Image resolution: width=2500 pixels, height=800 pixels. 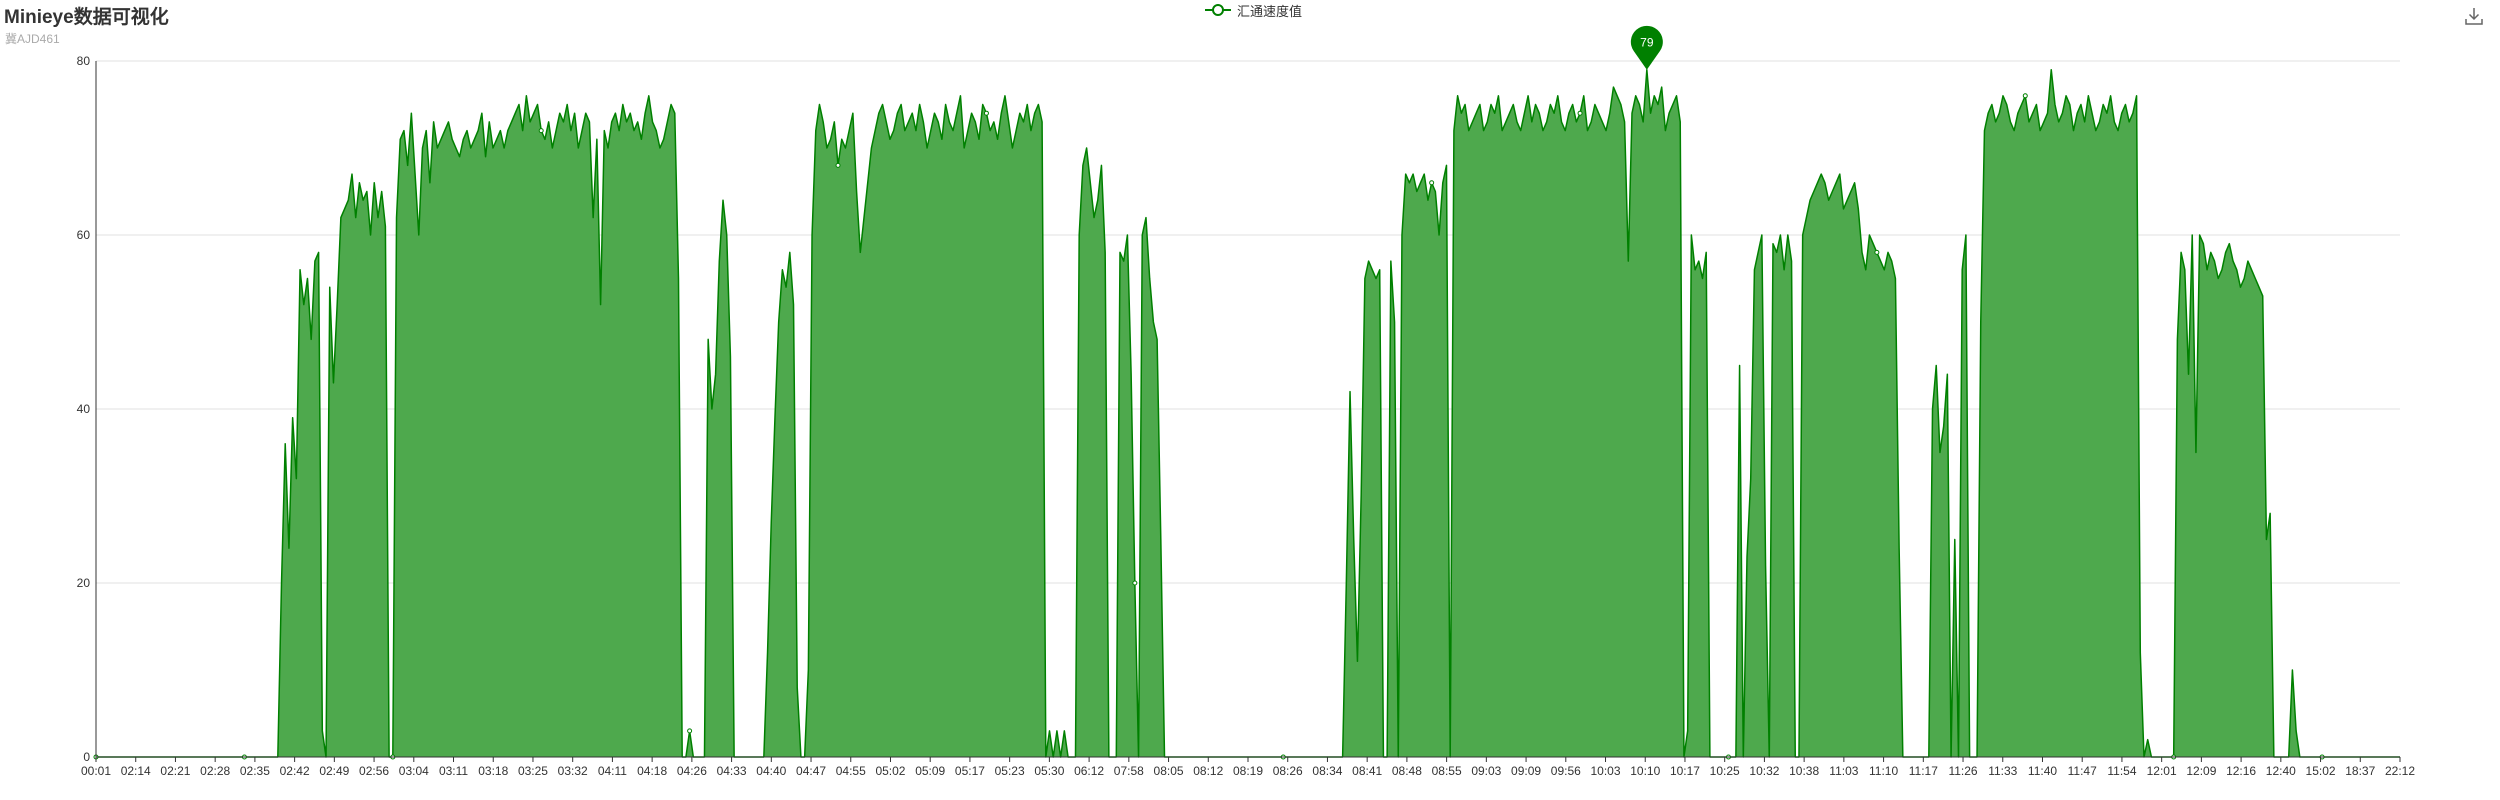 What do you see at coordinates (612, 771) in the screenshot?
I see `x-tick-label: 04:11` at bounding box center [612, 771].